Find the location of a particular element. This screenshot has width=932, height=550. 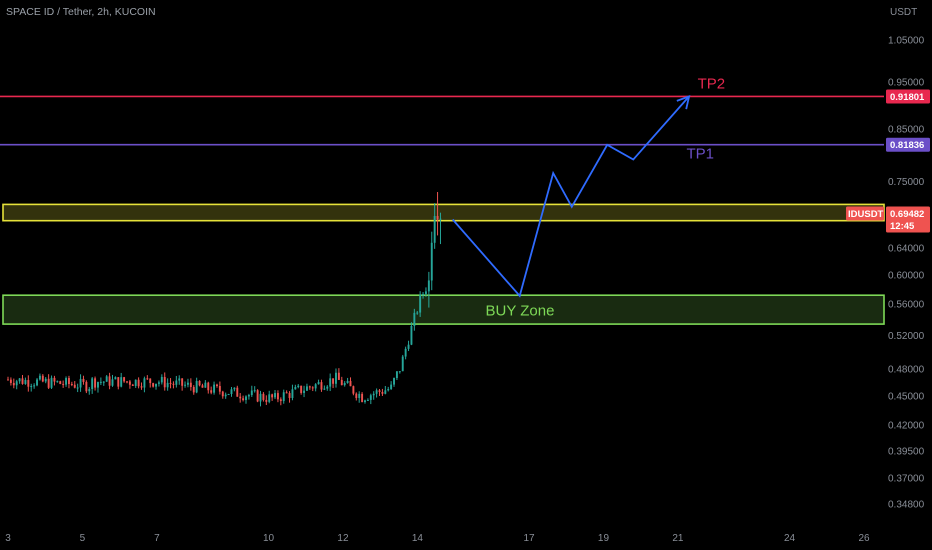

price-tick-label: 0.34800 is located at coordinates (906, 505).